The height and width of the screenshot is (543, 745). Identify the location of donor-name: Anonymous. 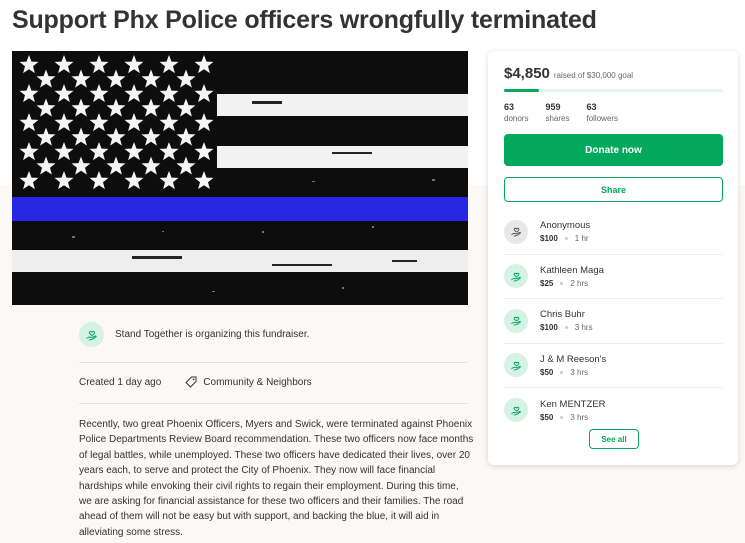
(565, 226).